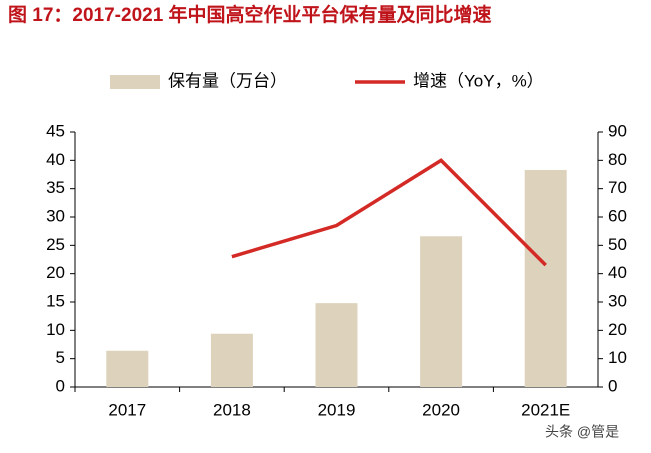 This screenshot has width=651, height=453. Describe the element at coordinates (617, 130) in the screenshot. I see `y2-tick-label: 90` at that location.